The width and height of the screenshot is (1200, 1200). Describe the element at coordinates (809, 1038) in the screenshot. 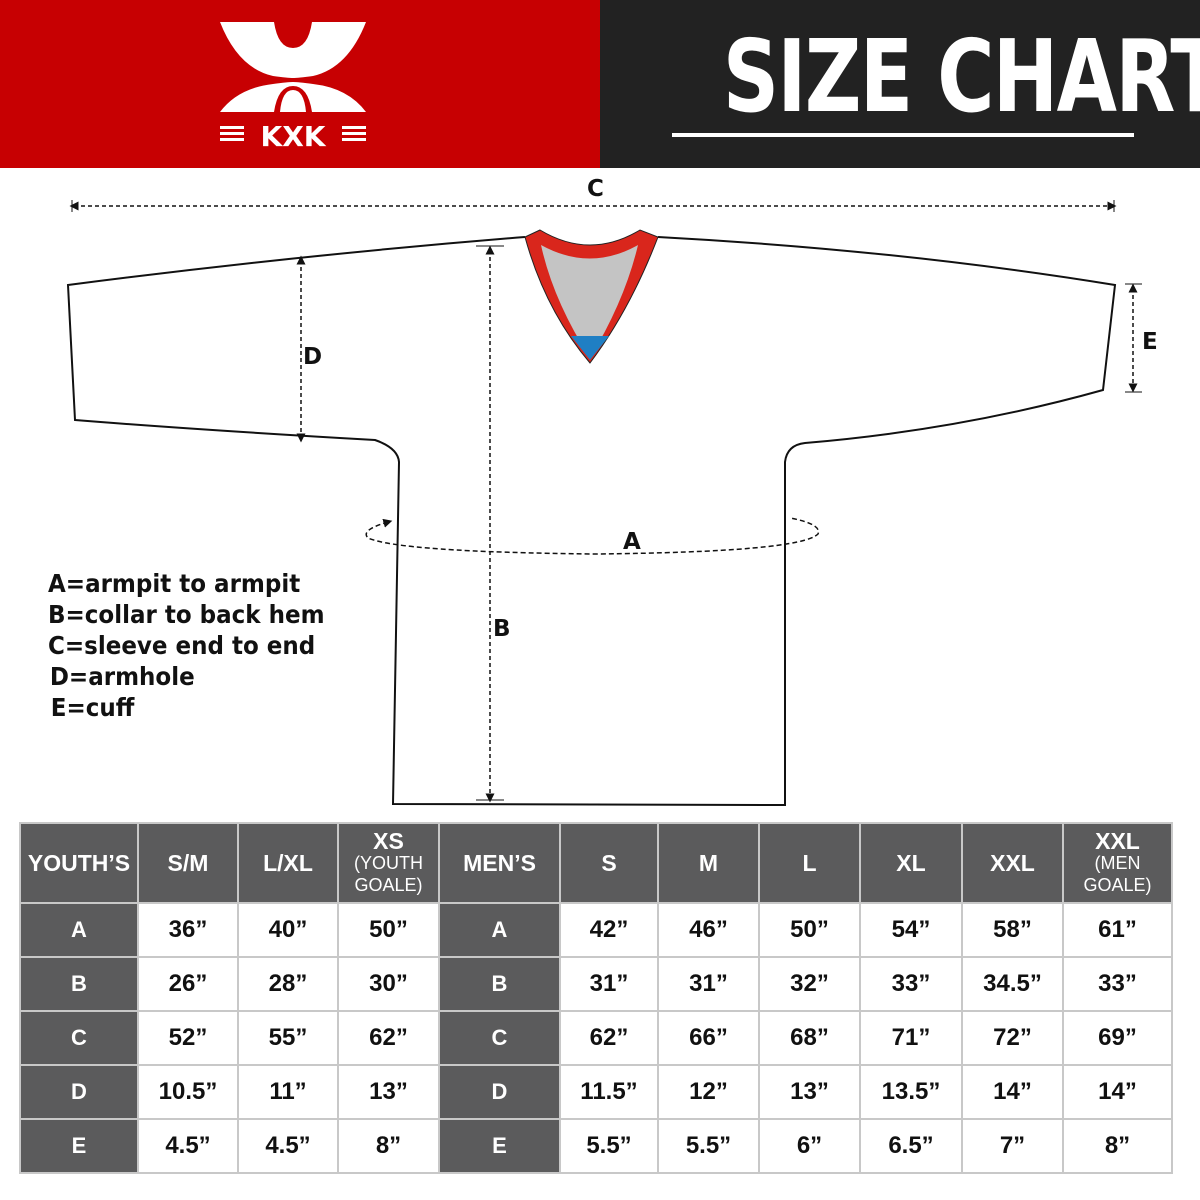

I see `men-value: 68”` at that location.